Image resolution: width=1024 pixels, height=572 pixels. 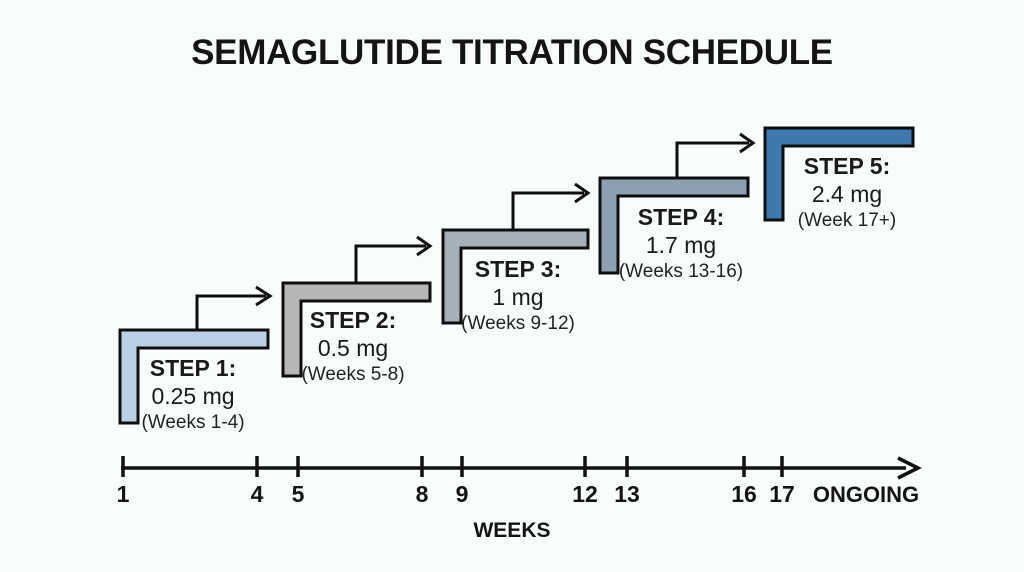 I want to click on step-1-lshape, so click(x=194, y=376).